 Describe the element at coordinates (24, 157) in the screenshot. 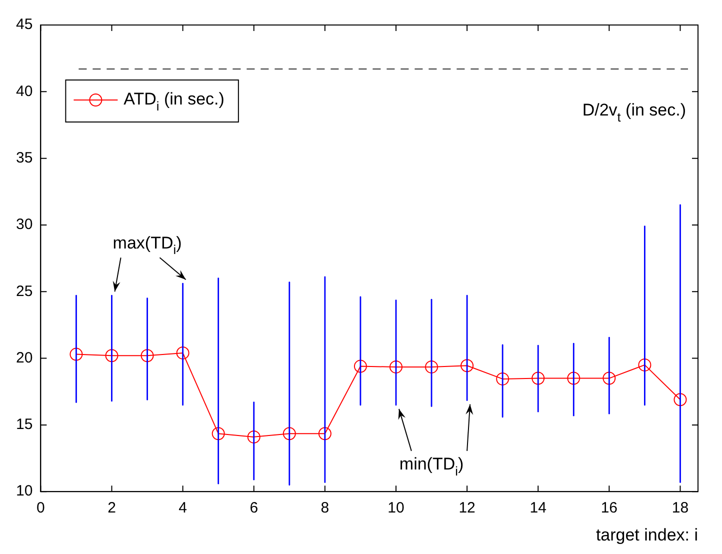

I see `y-tick-label: 35` at that location.